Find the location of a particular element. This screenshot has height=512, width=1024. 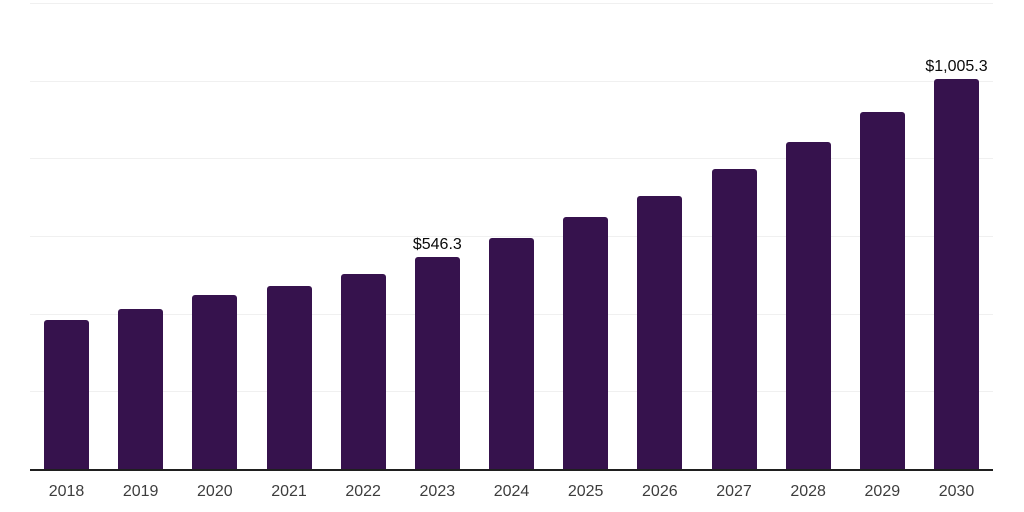

bar-2019 is located at coordinates (141, 388).